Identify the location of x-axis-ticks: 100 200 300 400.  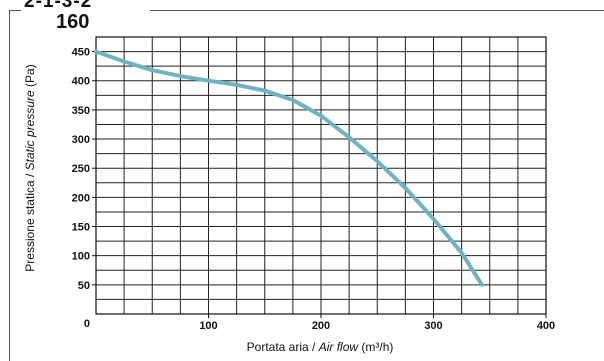
(377, 326).